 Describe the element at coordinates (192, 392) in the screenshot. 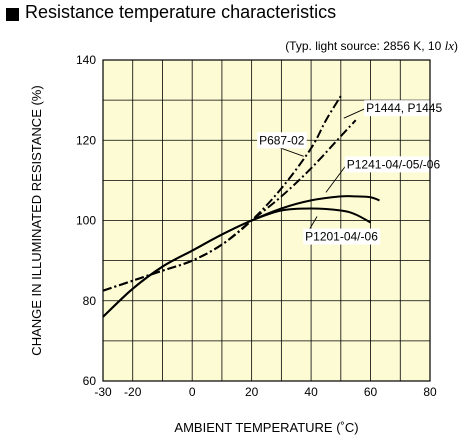

I see `x-tick-label: 0` at that location.